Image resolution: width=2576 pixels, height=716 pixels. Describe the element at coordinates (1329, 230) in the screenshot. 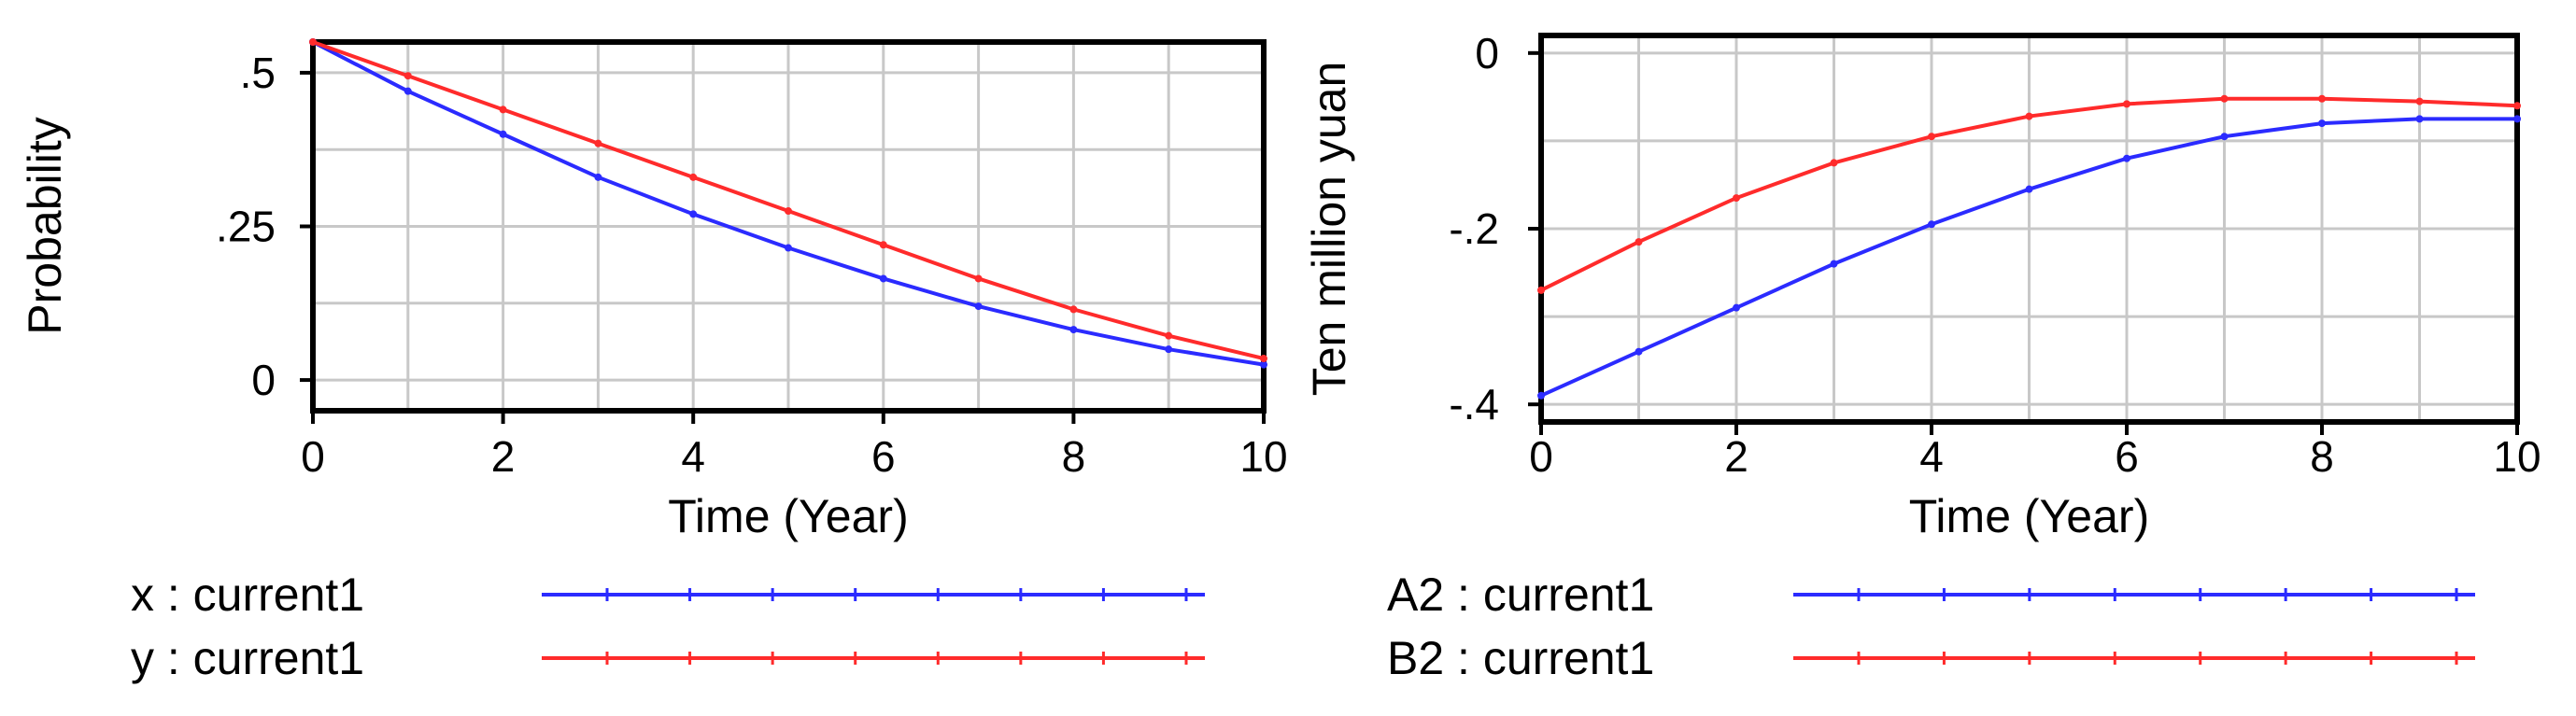

I see `chart2-y-axis-title: Ten million yuan` at that location.